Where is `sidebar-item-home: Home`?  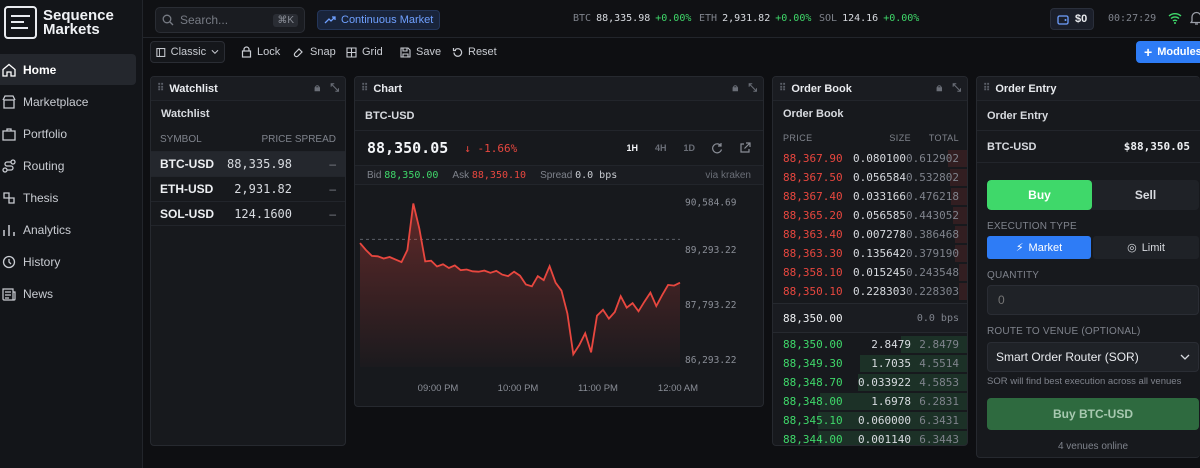
sidebar-item-home: Home is located at coordinates (68, 69).